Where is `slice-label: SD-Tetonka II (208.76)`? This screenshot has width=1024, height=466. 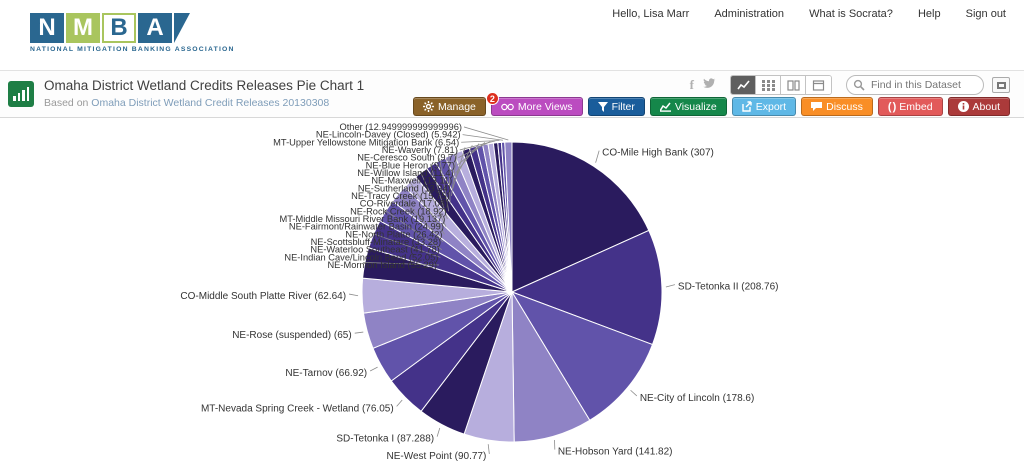 slice-label: SD-Tetonka II (208.76) is located at coordinates (728, 287).